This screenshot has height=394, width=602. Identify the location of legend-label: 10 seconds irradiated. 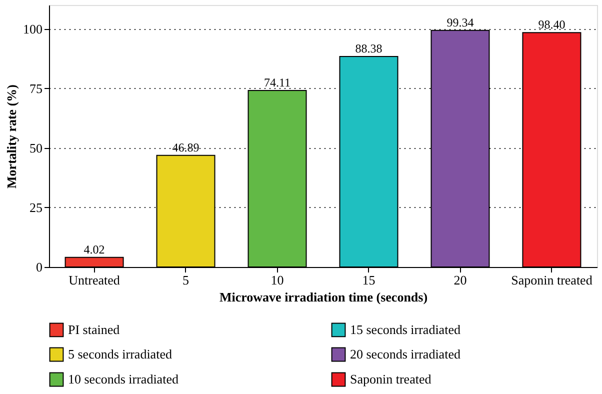
(123, 379).